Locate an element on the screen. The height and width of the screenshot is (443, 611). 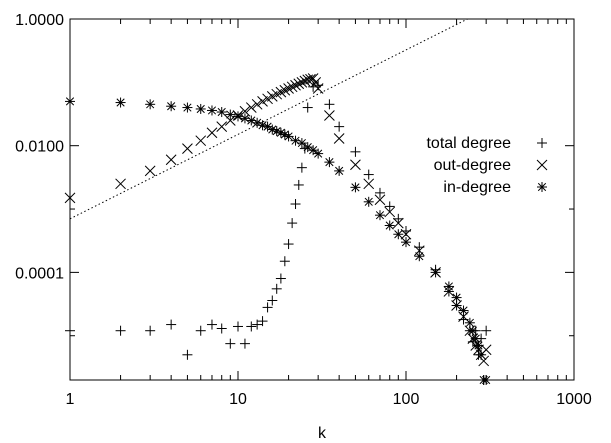
legend-marker-star is located at coordinates (542, 187).